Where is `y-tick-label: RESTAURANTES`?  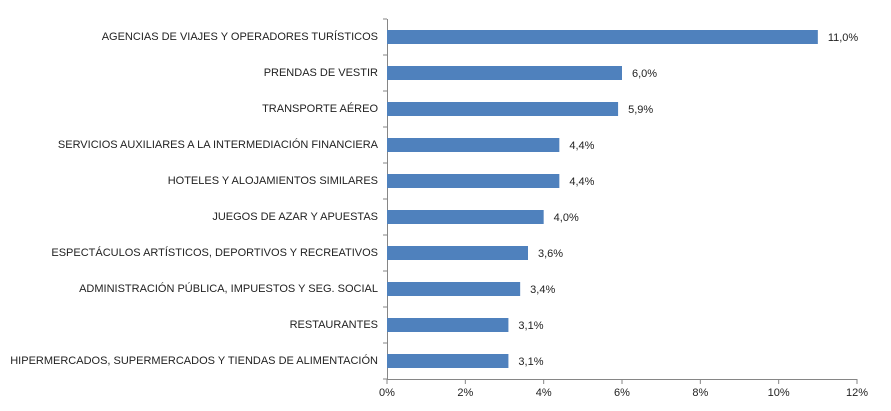 y-tick-label: RESTAURANTES is located at coordinates (334, 325).